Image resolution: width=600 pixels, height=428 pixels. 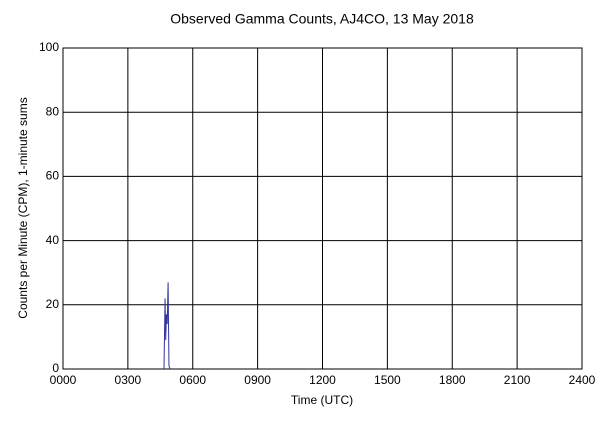 What do you see at coordinates (387, 380) in the screenshot?
I see `x-tick-label: 1500` at bounding box center [387, 380].